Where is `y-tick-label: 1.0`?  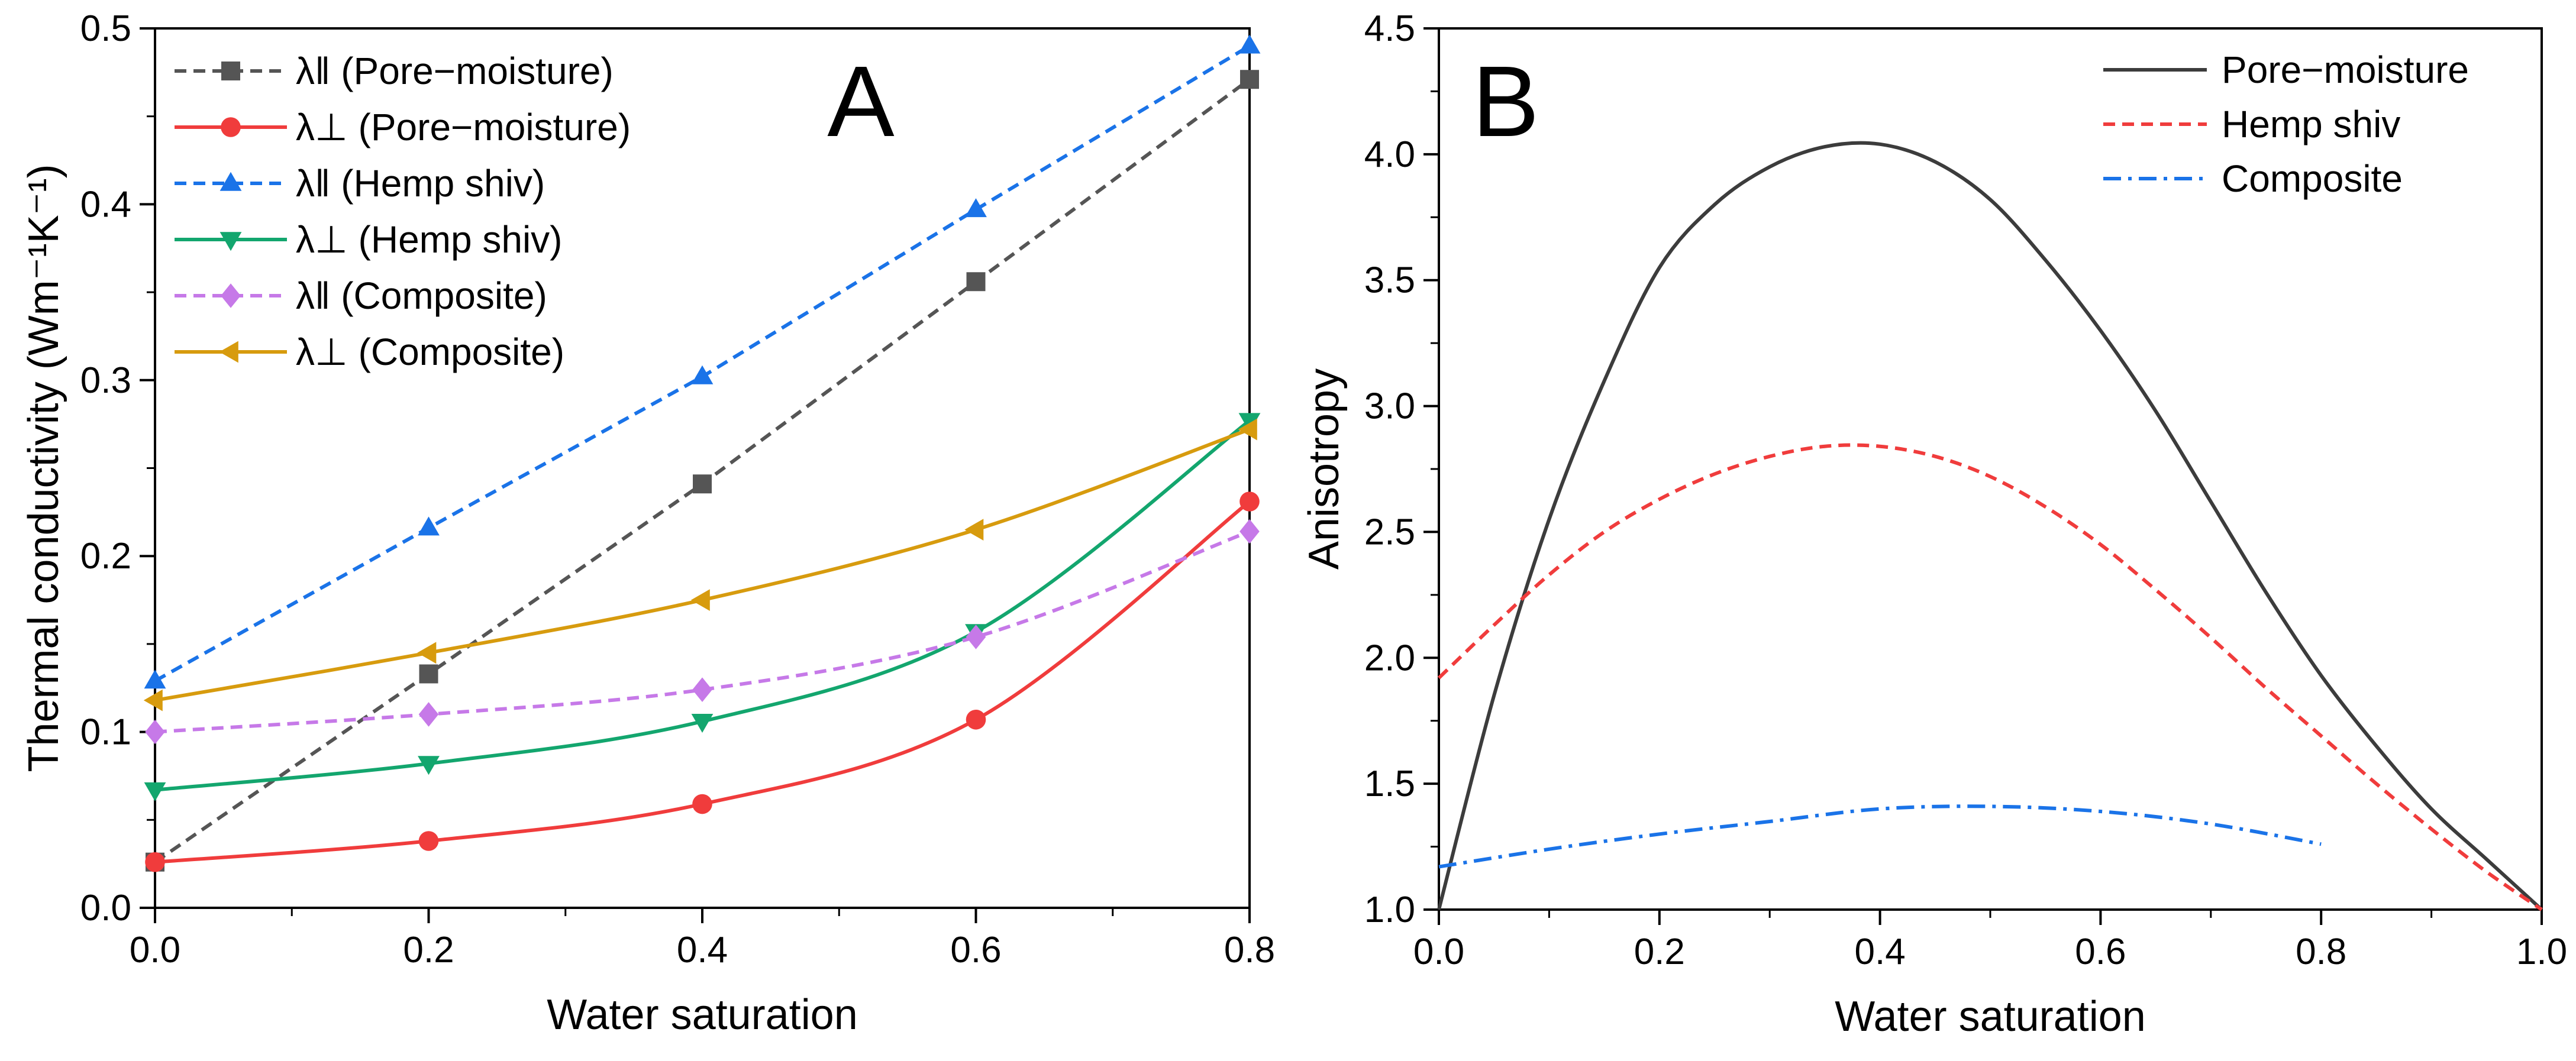 y-tick-label: 1.0 is located at coordinates (1389, 909).